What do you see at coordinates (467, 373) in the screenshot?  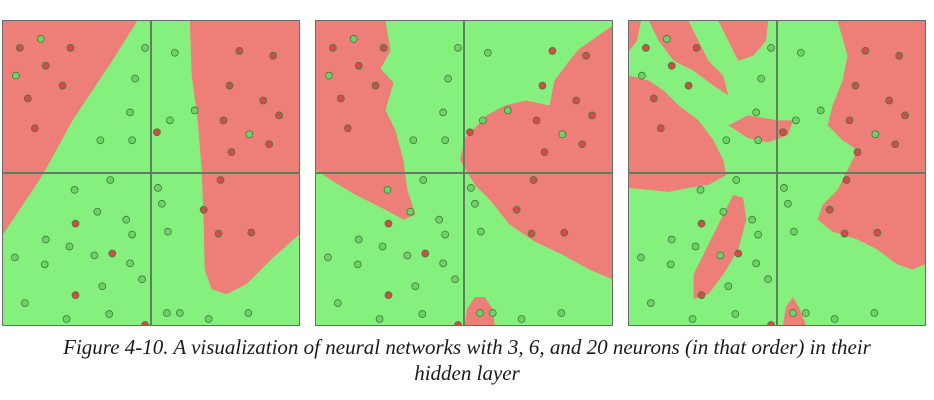 I see `caption-line-2: hidden layer` at bounding box center [467, 373].